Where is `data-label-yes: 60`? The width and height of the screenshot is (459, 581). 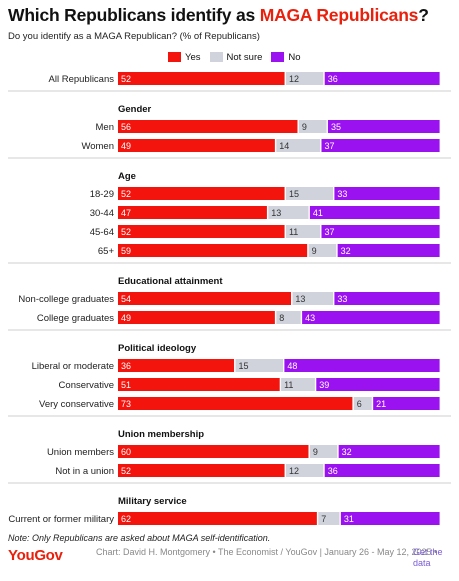
data-label-yes: 60 is located at coordinates (126, 452).